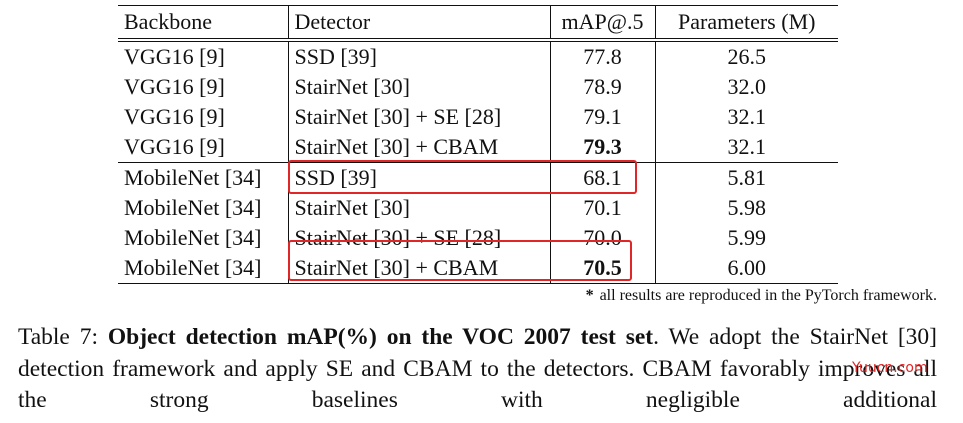 Image resolution: width=963 pixels, height=423 pixels. I want to click on table-cell: 78.9, so click(602, 87).